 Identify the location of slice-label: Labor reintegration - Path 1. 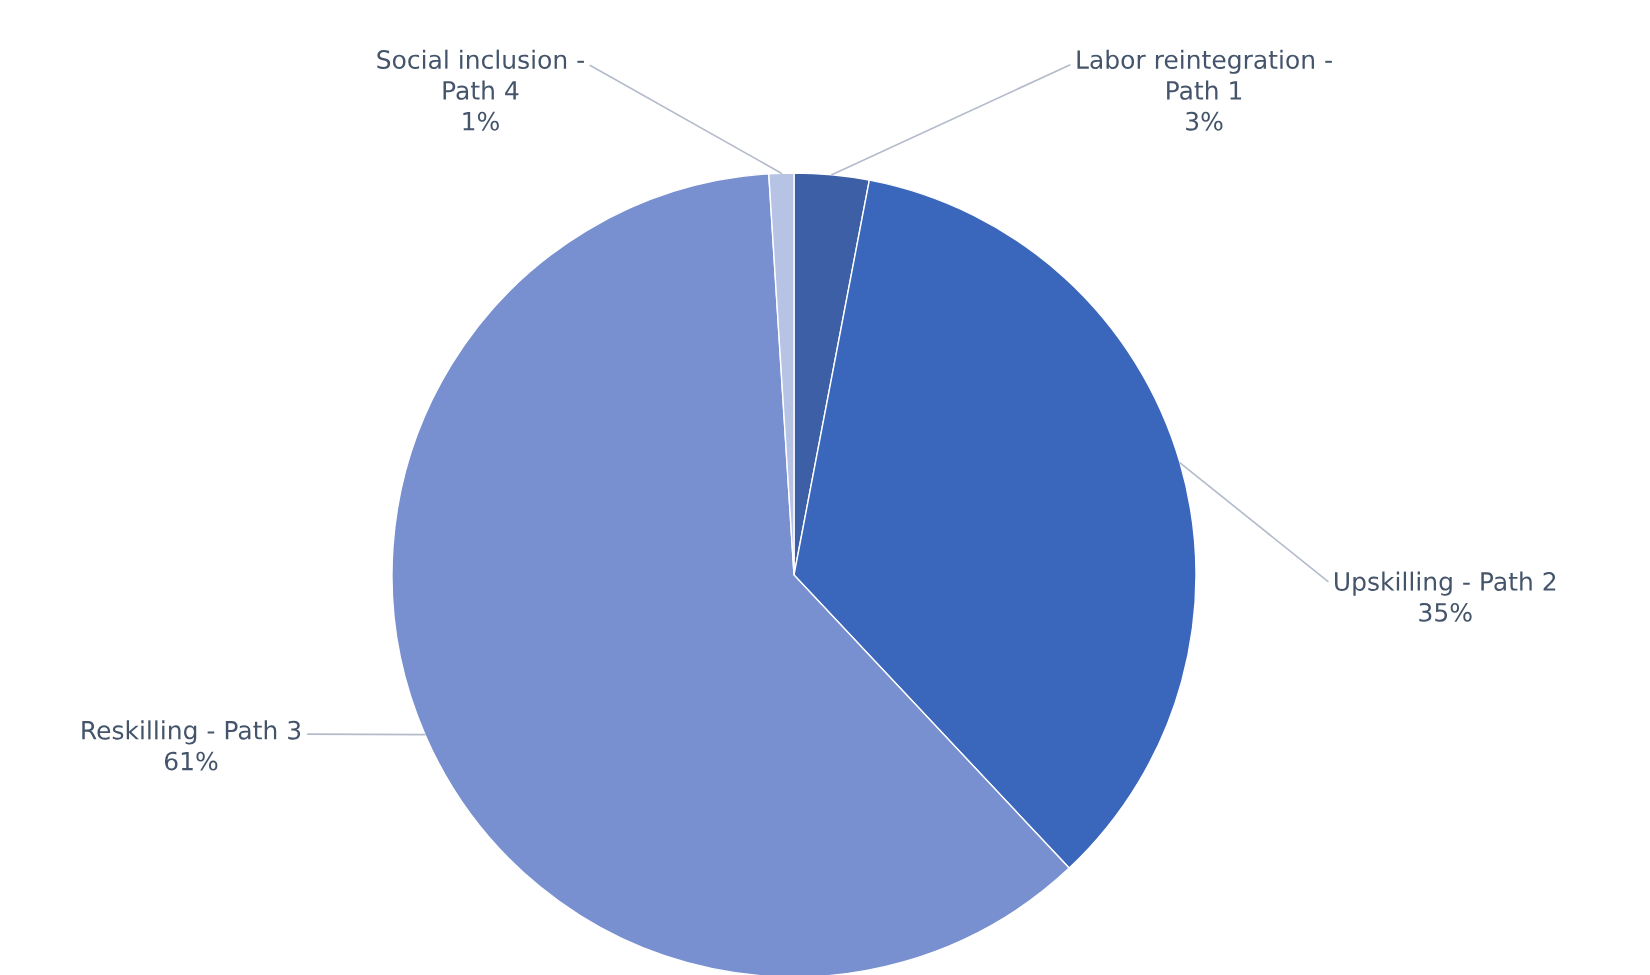
(1204, 74).